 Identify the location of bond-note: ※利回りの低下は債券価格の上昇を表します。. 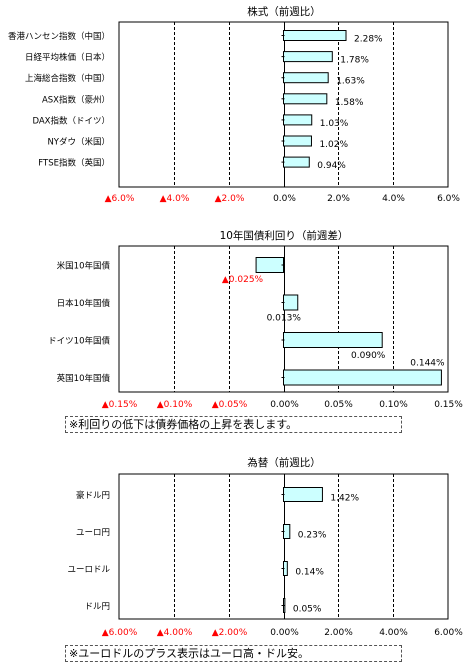
(233, 424).